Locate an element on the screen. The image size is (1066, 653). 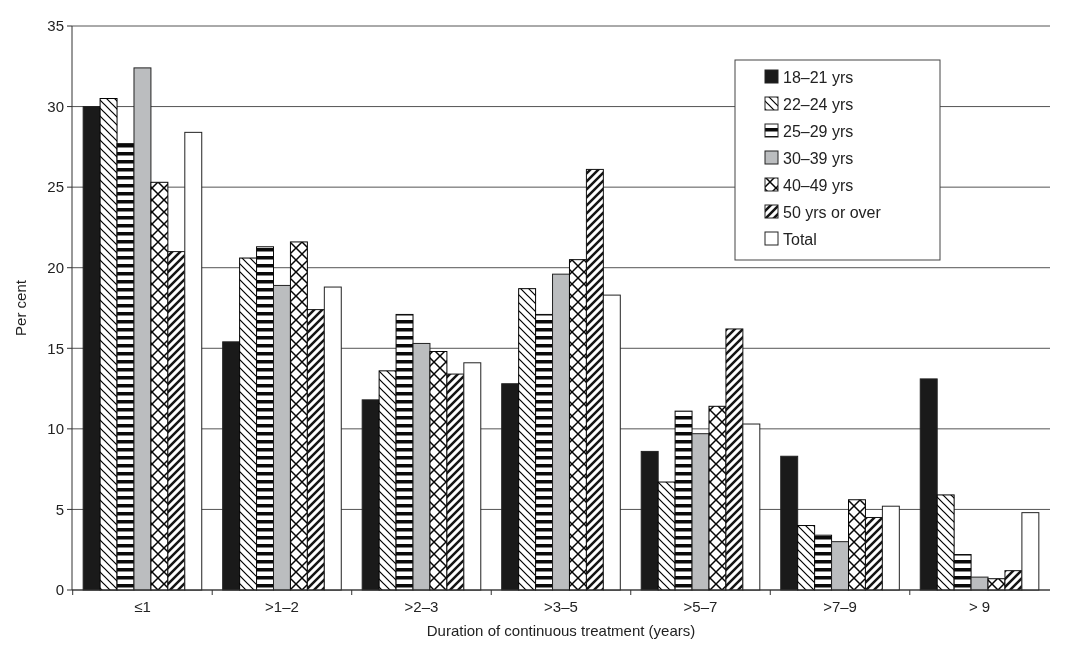
y-tick-label: 25 is located at coordinates (55, 187).